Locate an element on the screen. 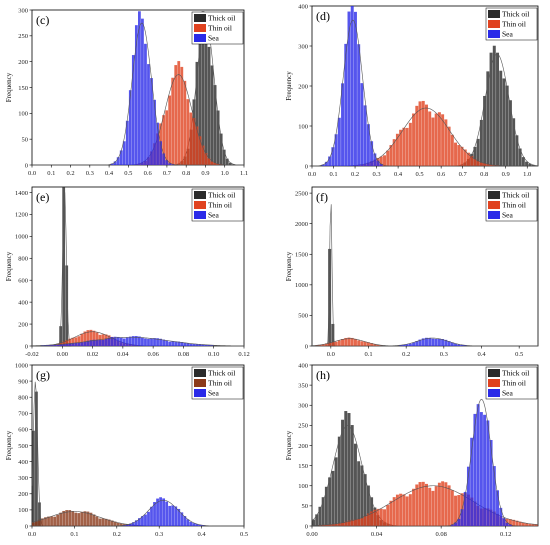  y-tick-label: 1200 is located at coordinates (21, 215).